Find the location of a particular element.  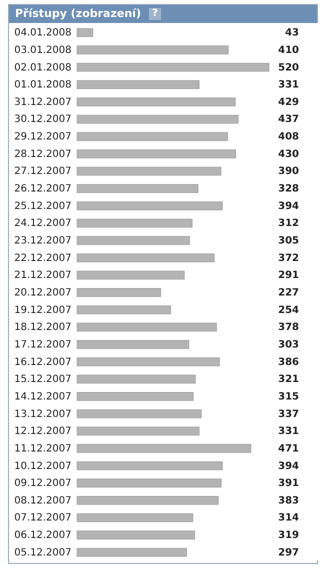

data-label: 227 is located at coordinates (289, 293).